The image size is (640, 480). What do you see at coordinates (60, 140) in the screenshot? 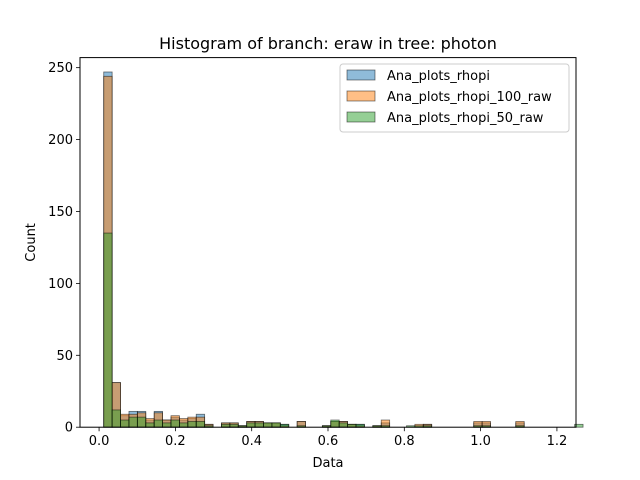
I see `y-tick-label: 200` at bounding box center [60, 140].